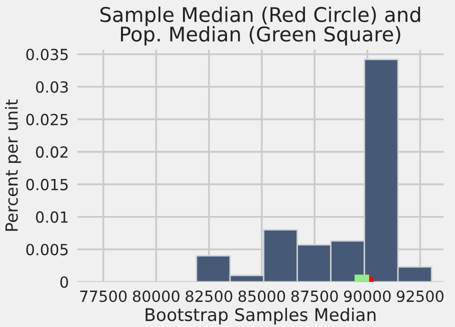 The image size is (455, 327). I want to click on x-axis-title: Bootstrap Samples Median, so click(261, 316).